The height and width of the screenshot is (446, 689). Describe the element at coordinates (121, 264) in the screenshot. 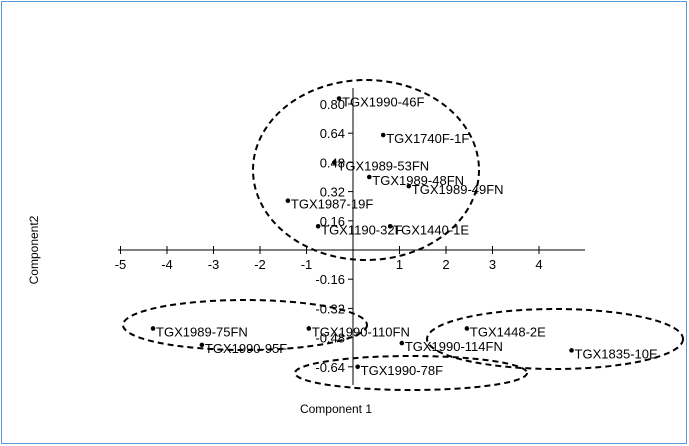

I see `x-tick-label: -5` at that location.